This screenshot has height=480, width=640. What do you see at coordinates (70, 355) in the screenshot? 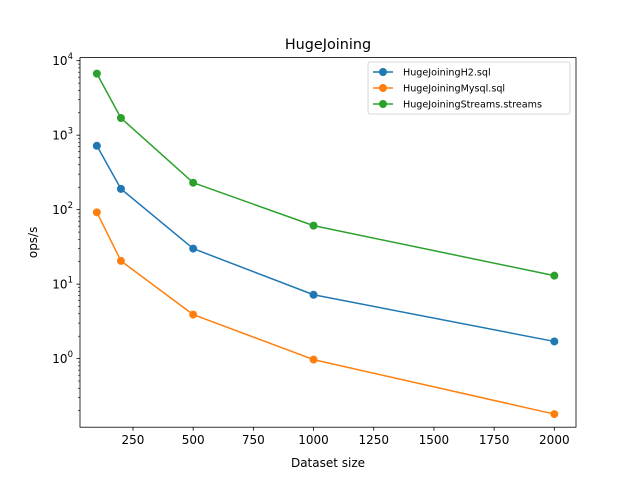
I see `y-tick-exponent: 0` at bounding box center [70, 355].